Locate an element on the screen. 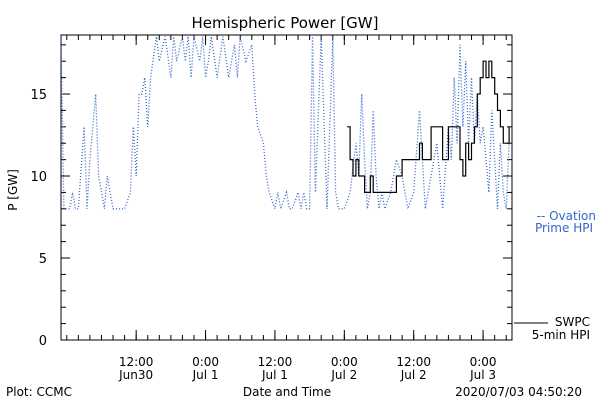 Image resolution: width=600 pixels, height=400 pixels. legend-ovation-line2: Prime HPI is located at coordinates (564, 228).